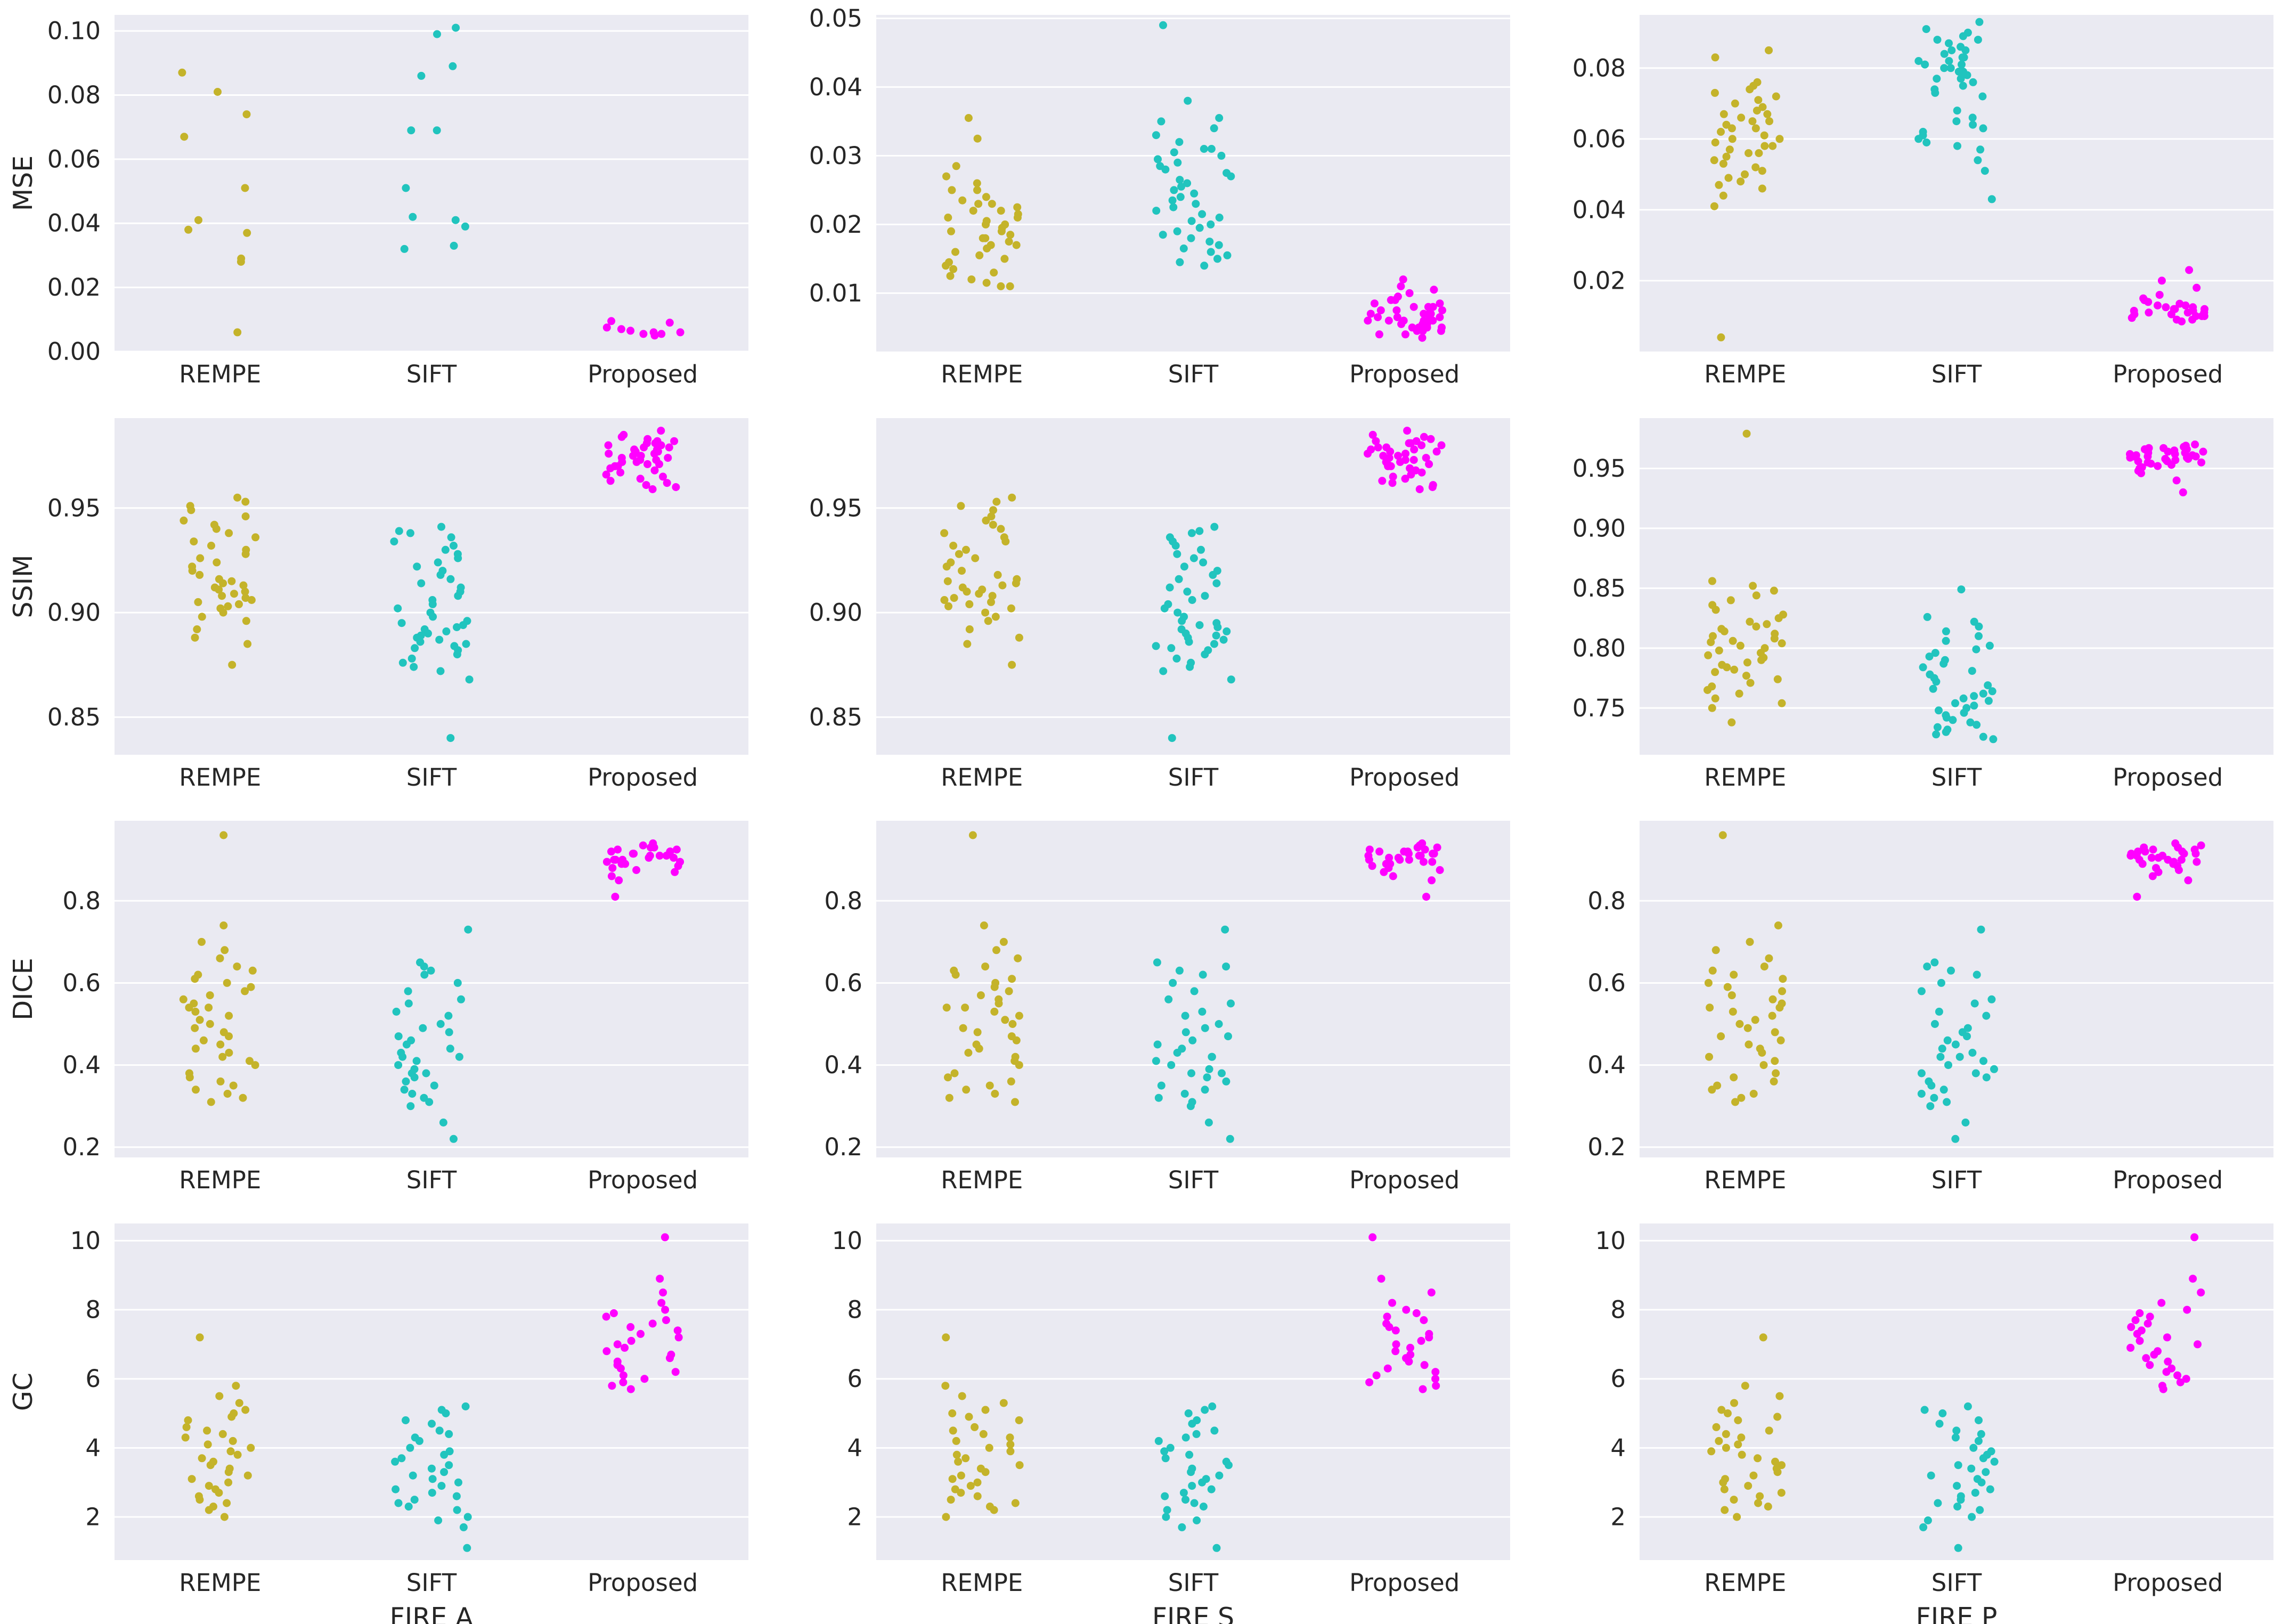  What do you see at coordinates (1599, 209) in the screenshot?
I see `y-tick-label: 0.04` at bounding box center [1599, 209].